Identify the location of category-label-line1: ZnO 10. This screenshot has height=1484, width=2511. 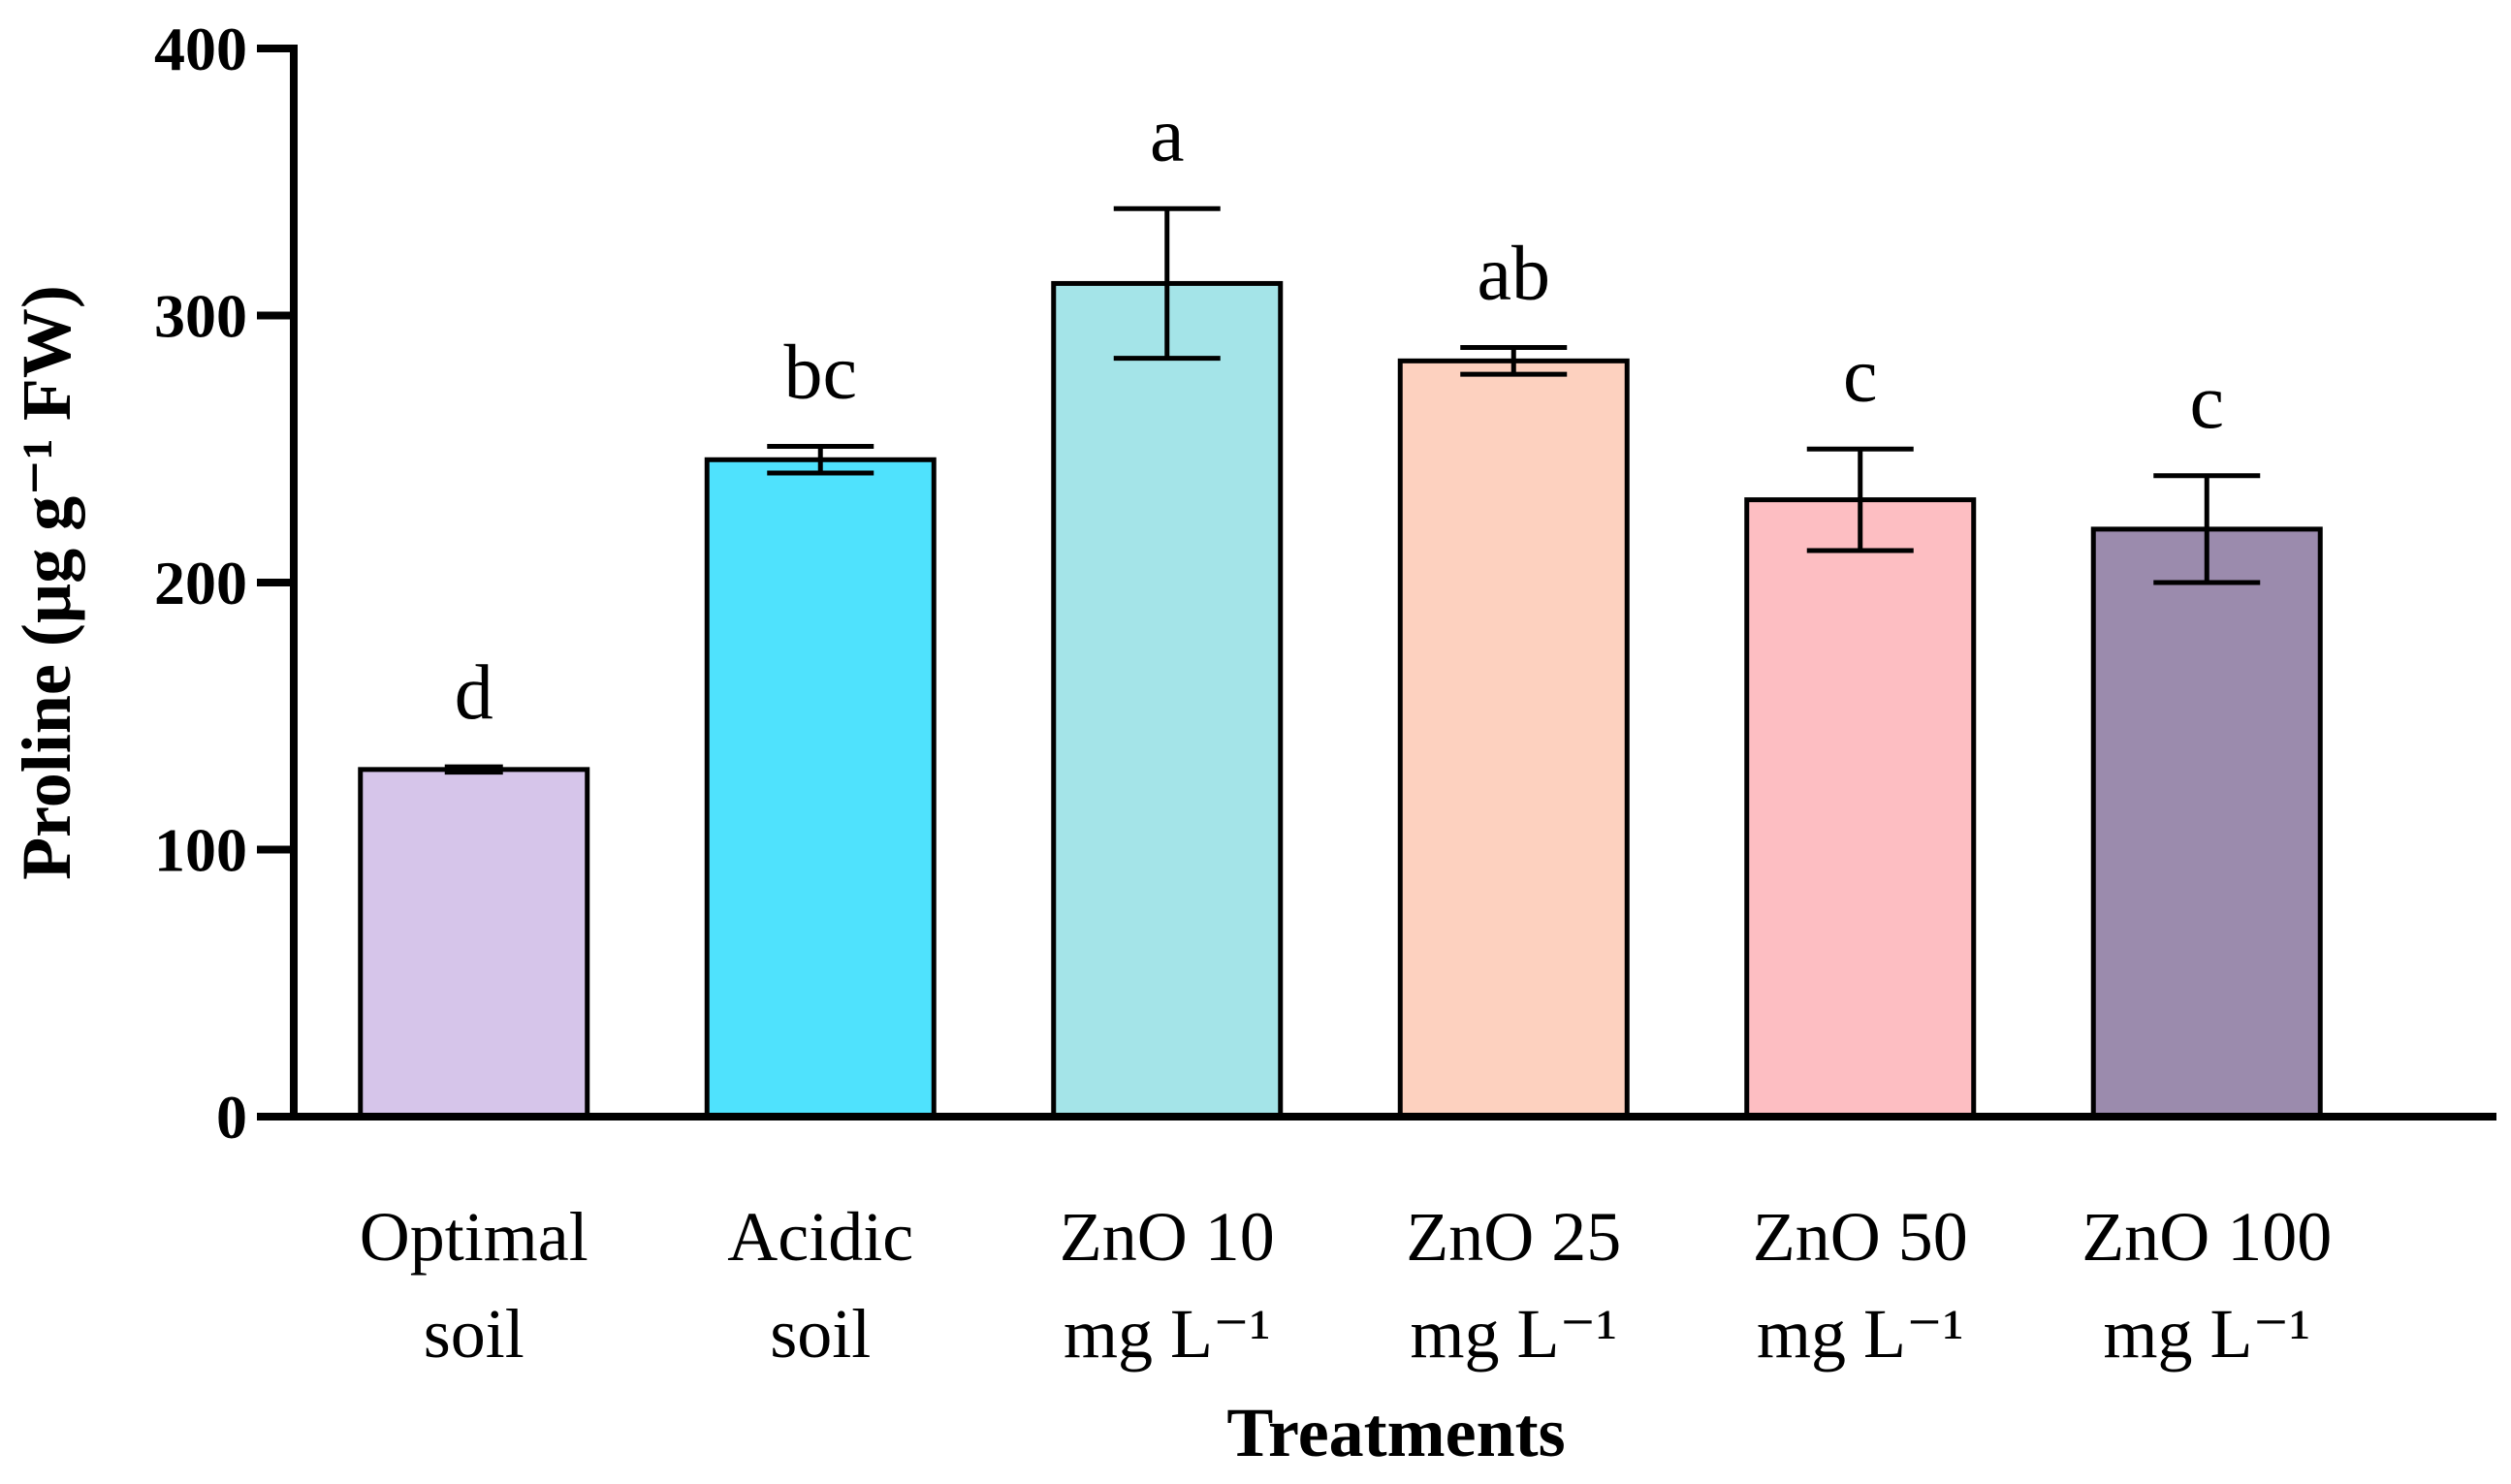
(1167, 1237).